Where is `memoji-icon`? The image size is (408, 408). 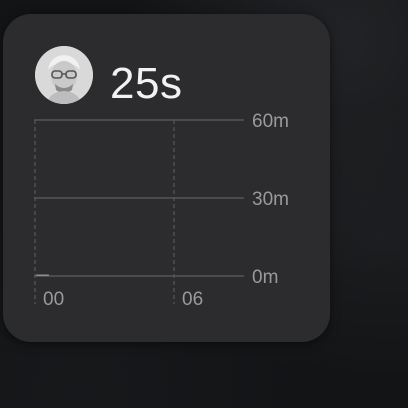
memoji-icon is located at coordinates (64, 75).